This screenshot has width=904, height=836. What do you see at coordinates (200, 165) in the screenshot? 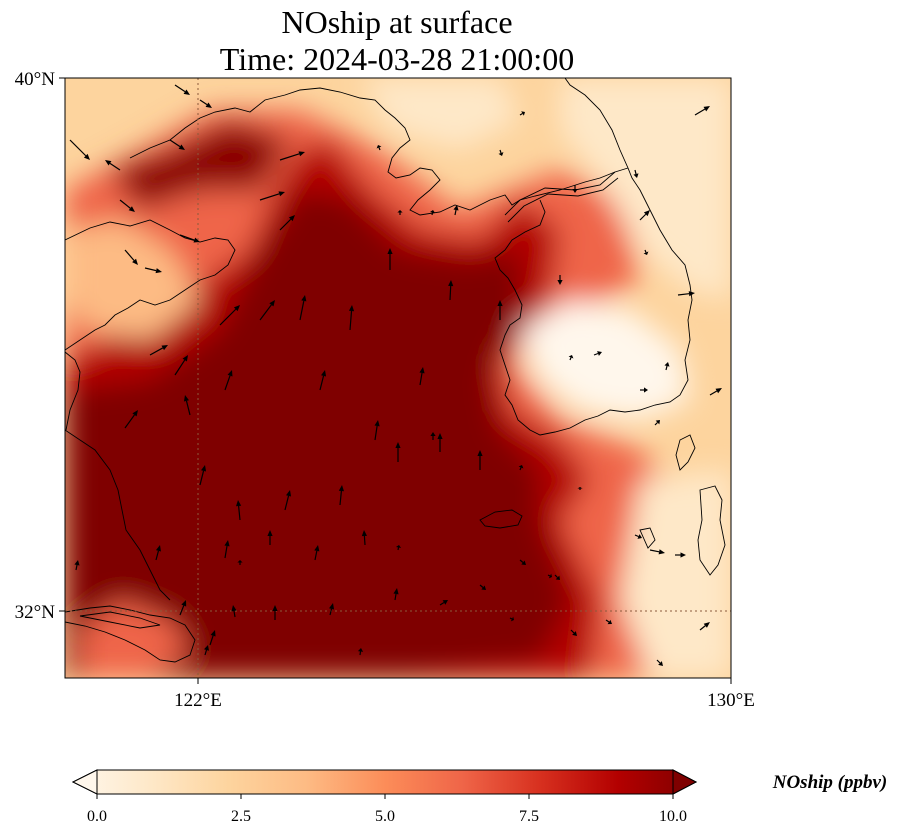
I see `field-region-nw-max` at bounding box center [200, 165].